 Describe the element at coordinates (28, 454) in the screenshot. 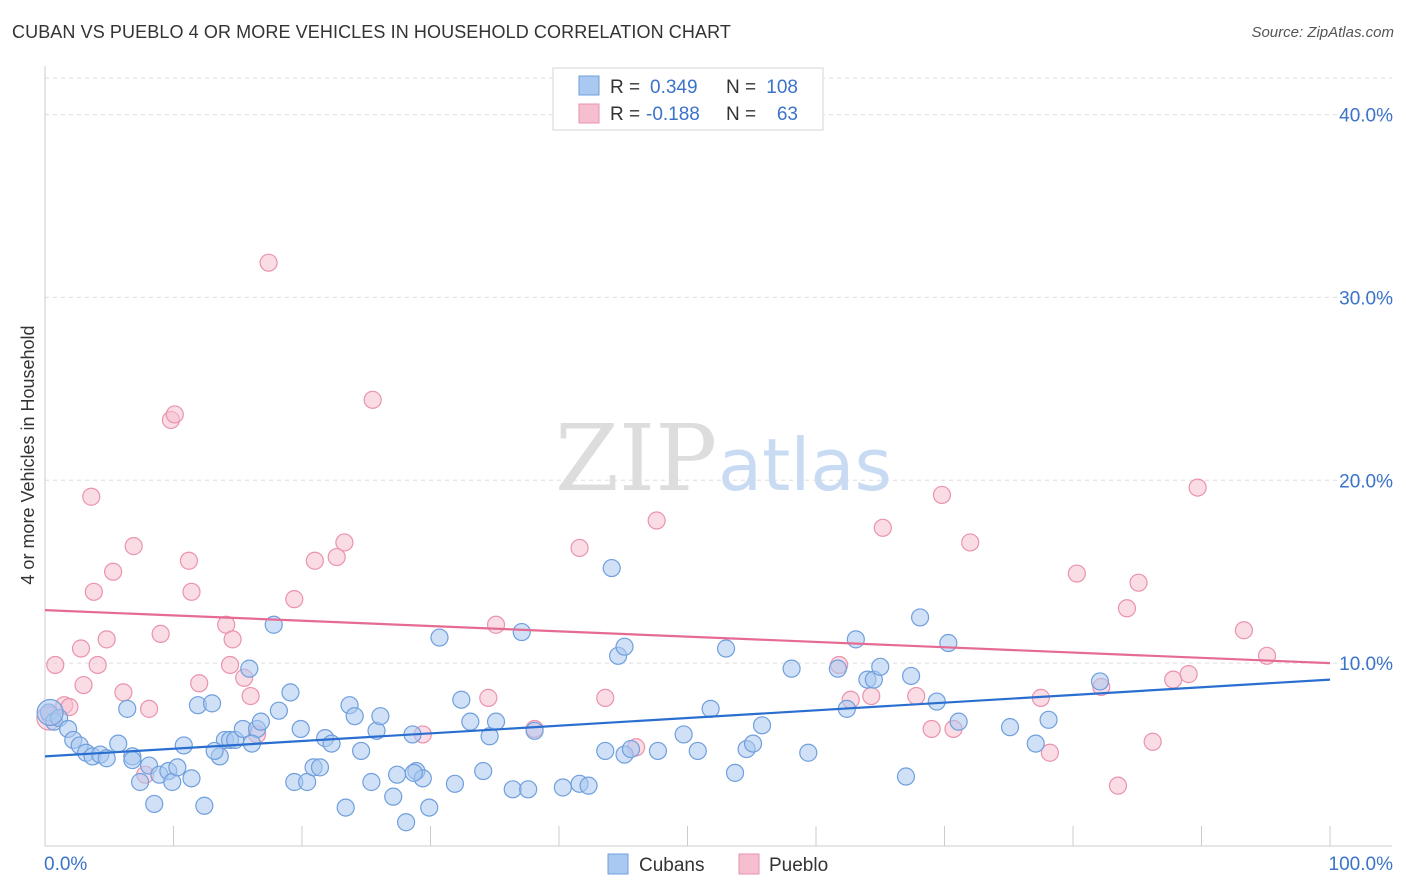

I see `y-axis-label: 4 or more Vehicles in Household` at that location.